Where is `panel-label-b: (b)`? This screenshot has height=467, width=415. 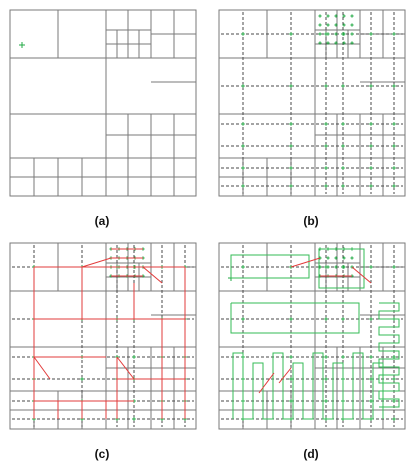 panel-label-b: (b) is located at coordinates (311, 221).